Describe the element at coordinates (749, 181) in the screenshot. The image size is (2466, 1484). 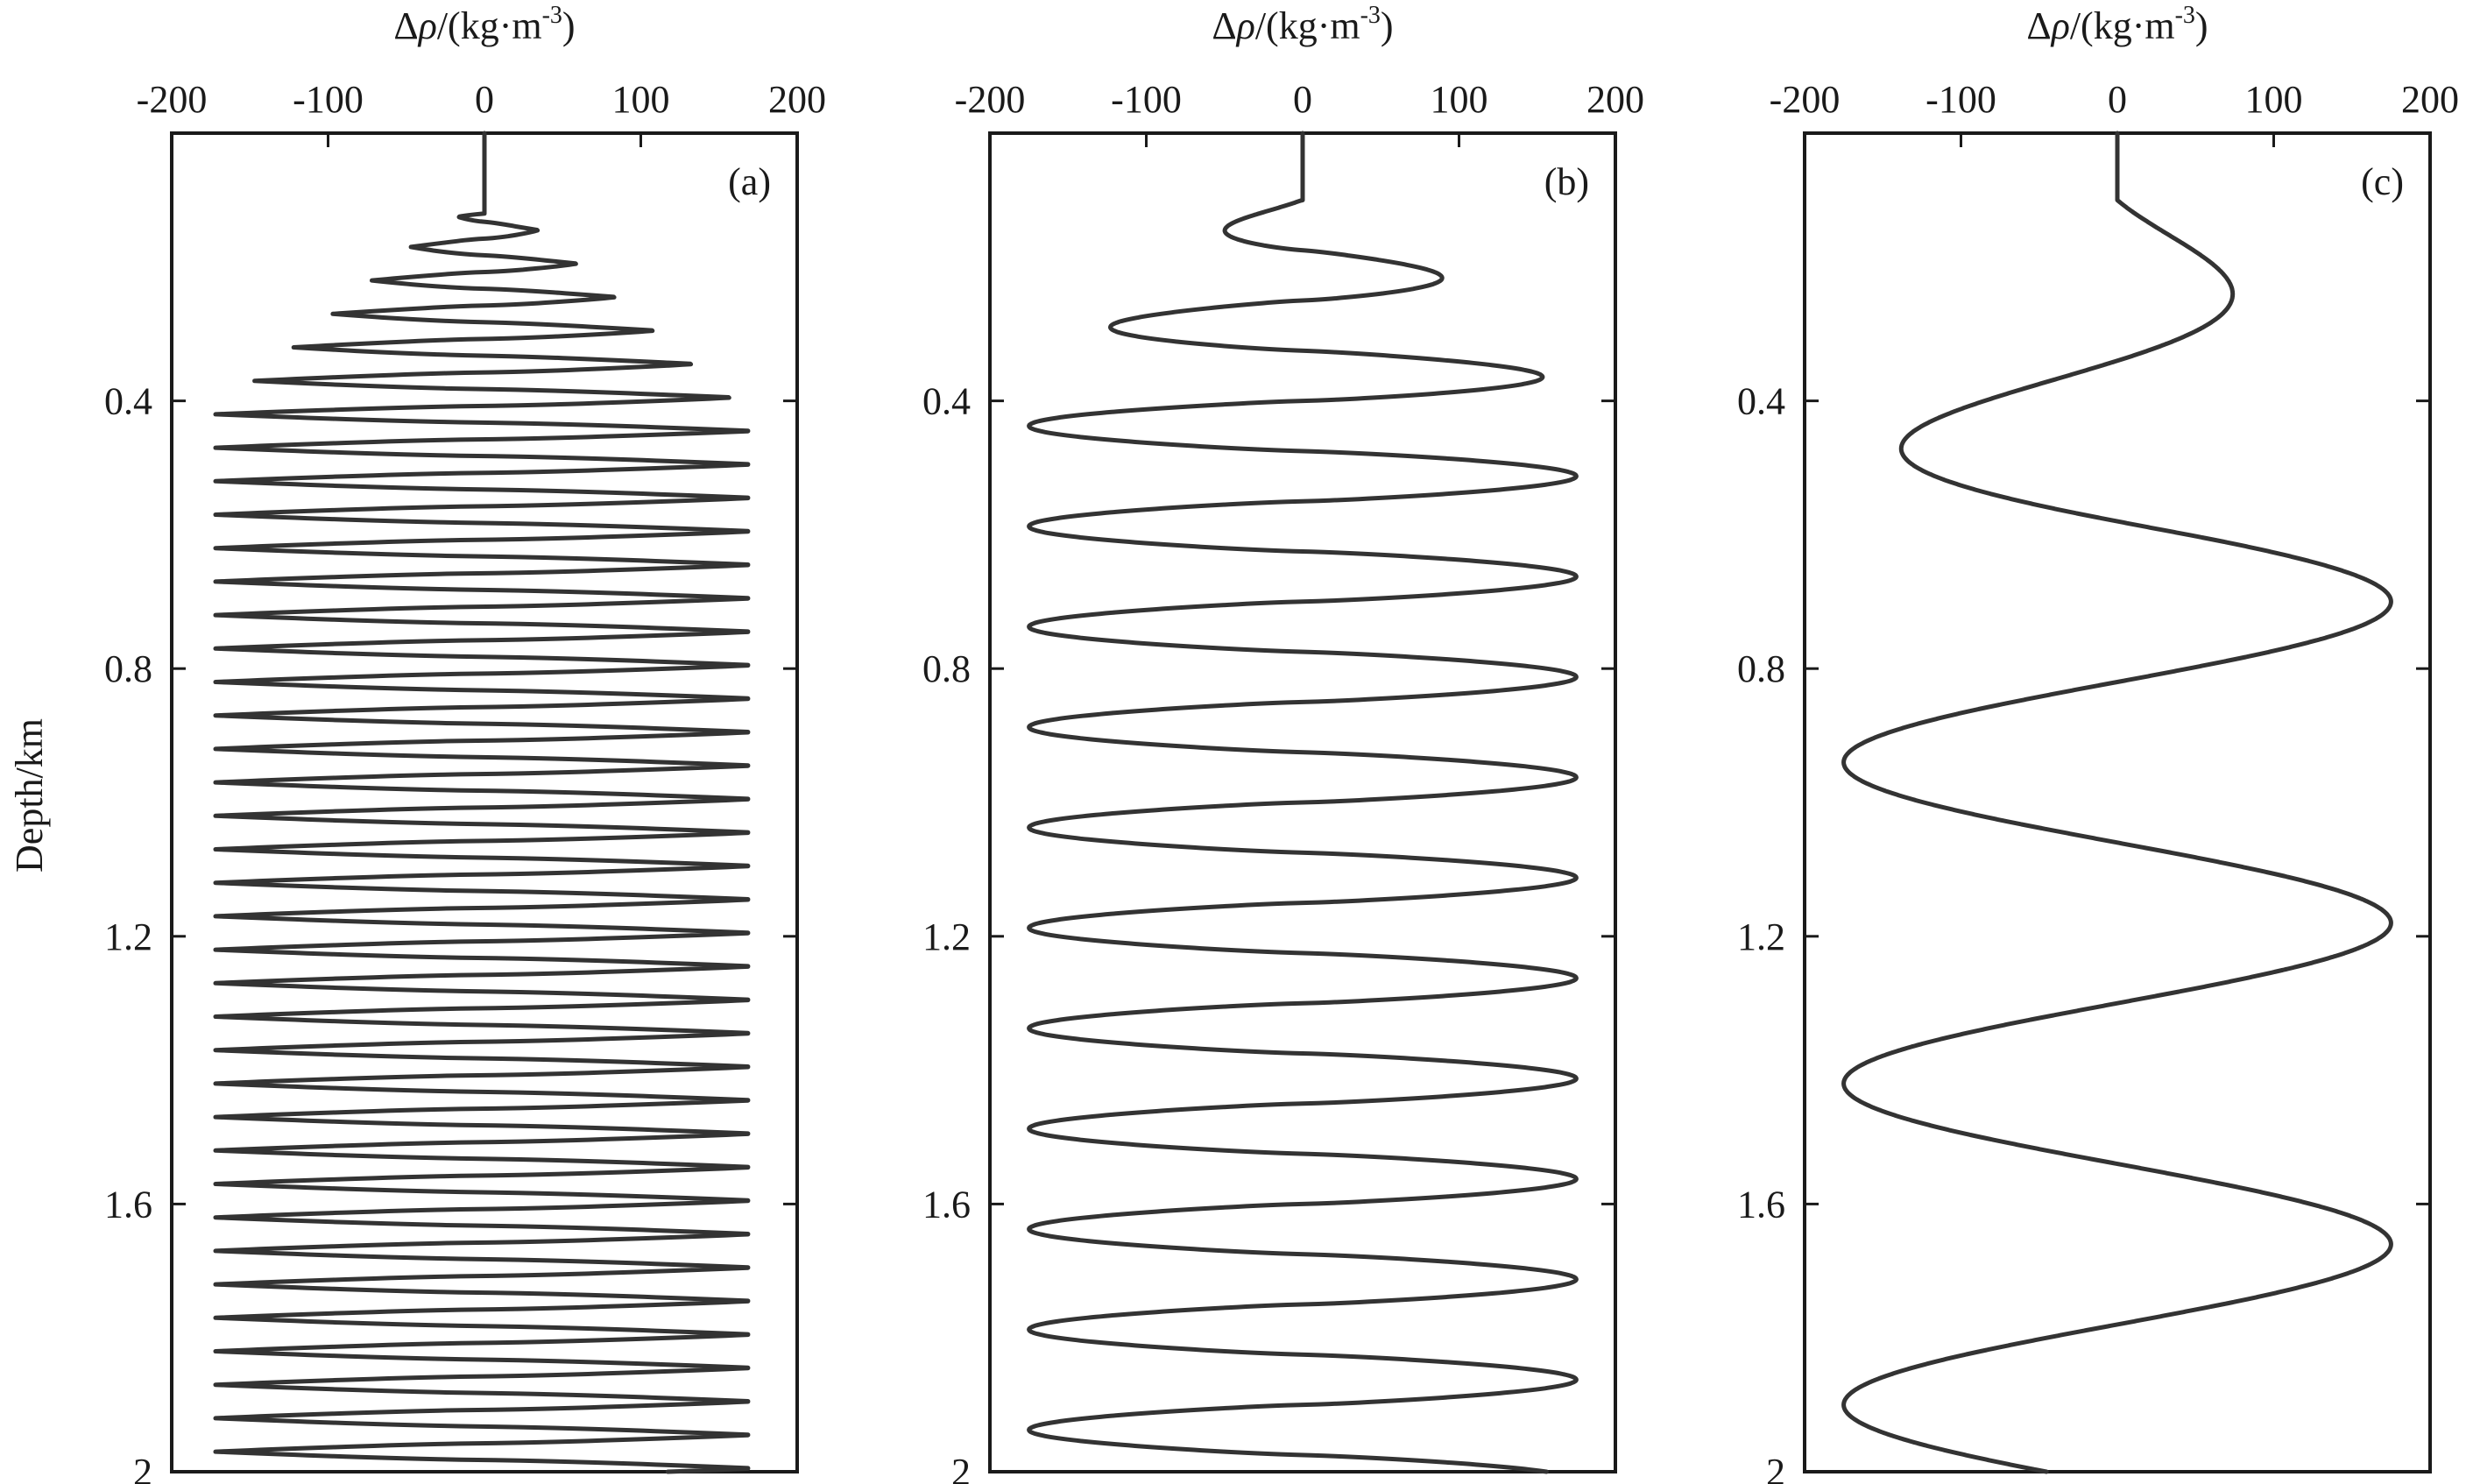
I see `panel-label: (a)` at that location.